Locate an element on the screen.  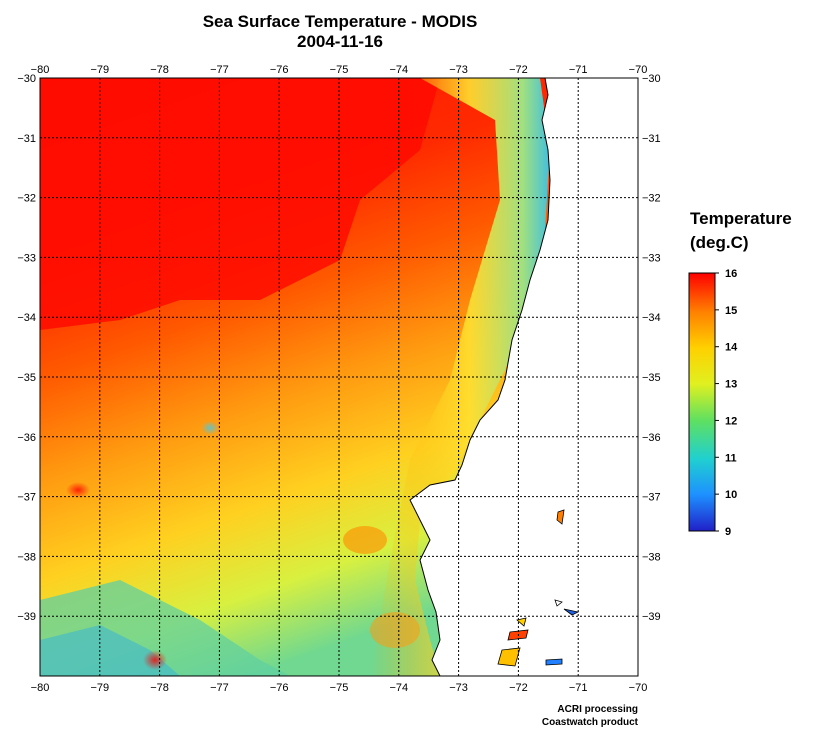
map-date: 2004-11-16 is located at coordinates (340, 41).